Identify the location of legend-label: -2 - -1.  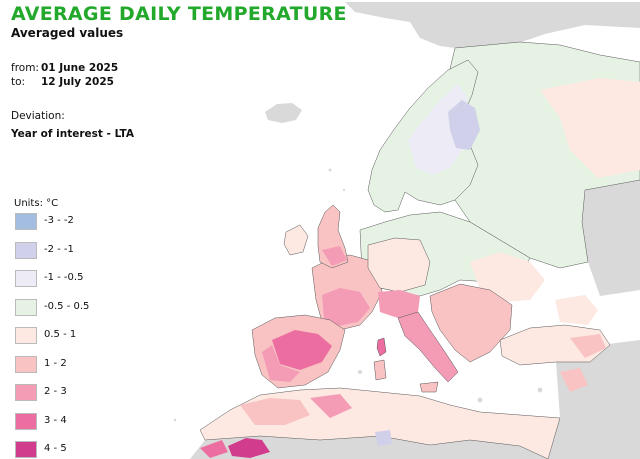
(59, 249).